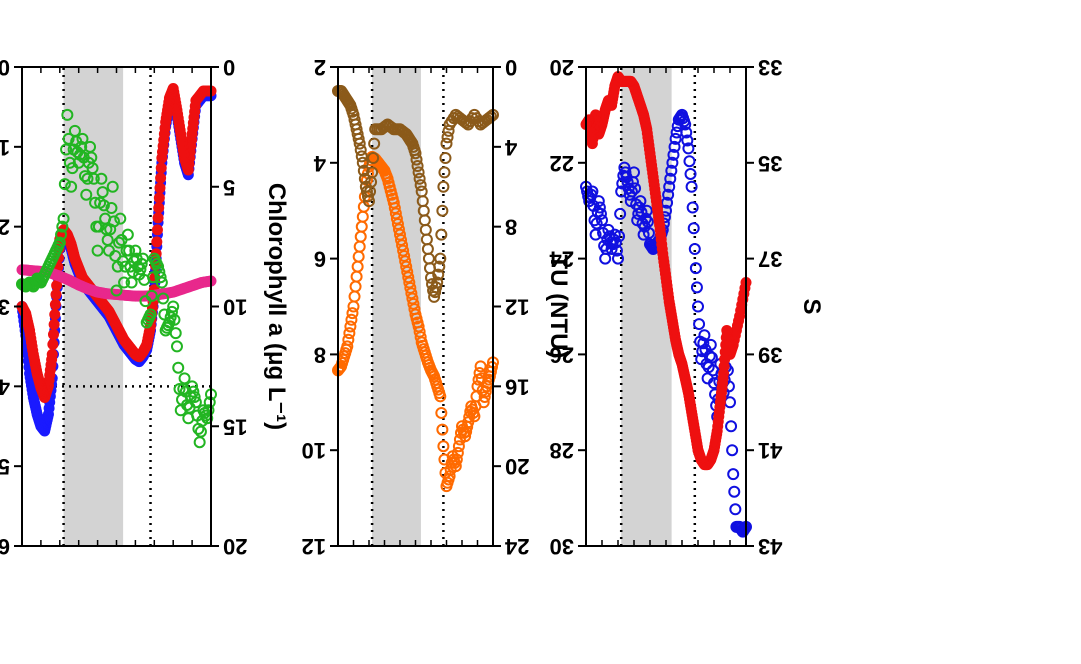  I want to click on left-tick-label: 0, so click(229, 67).